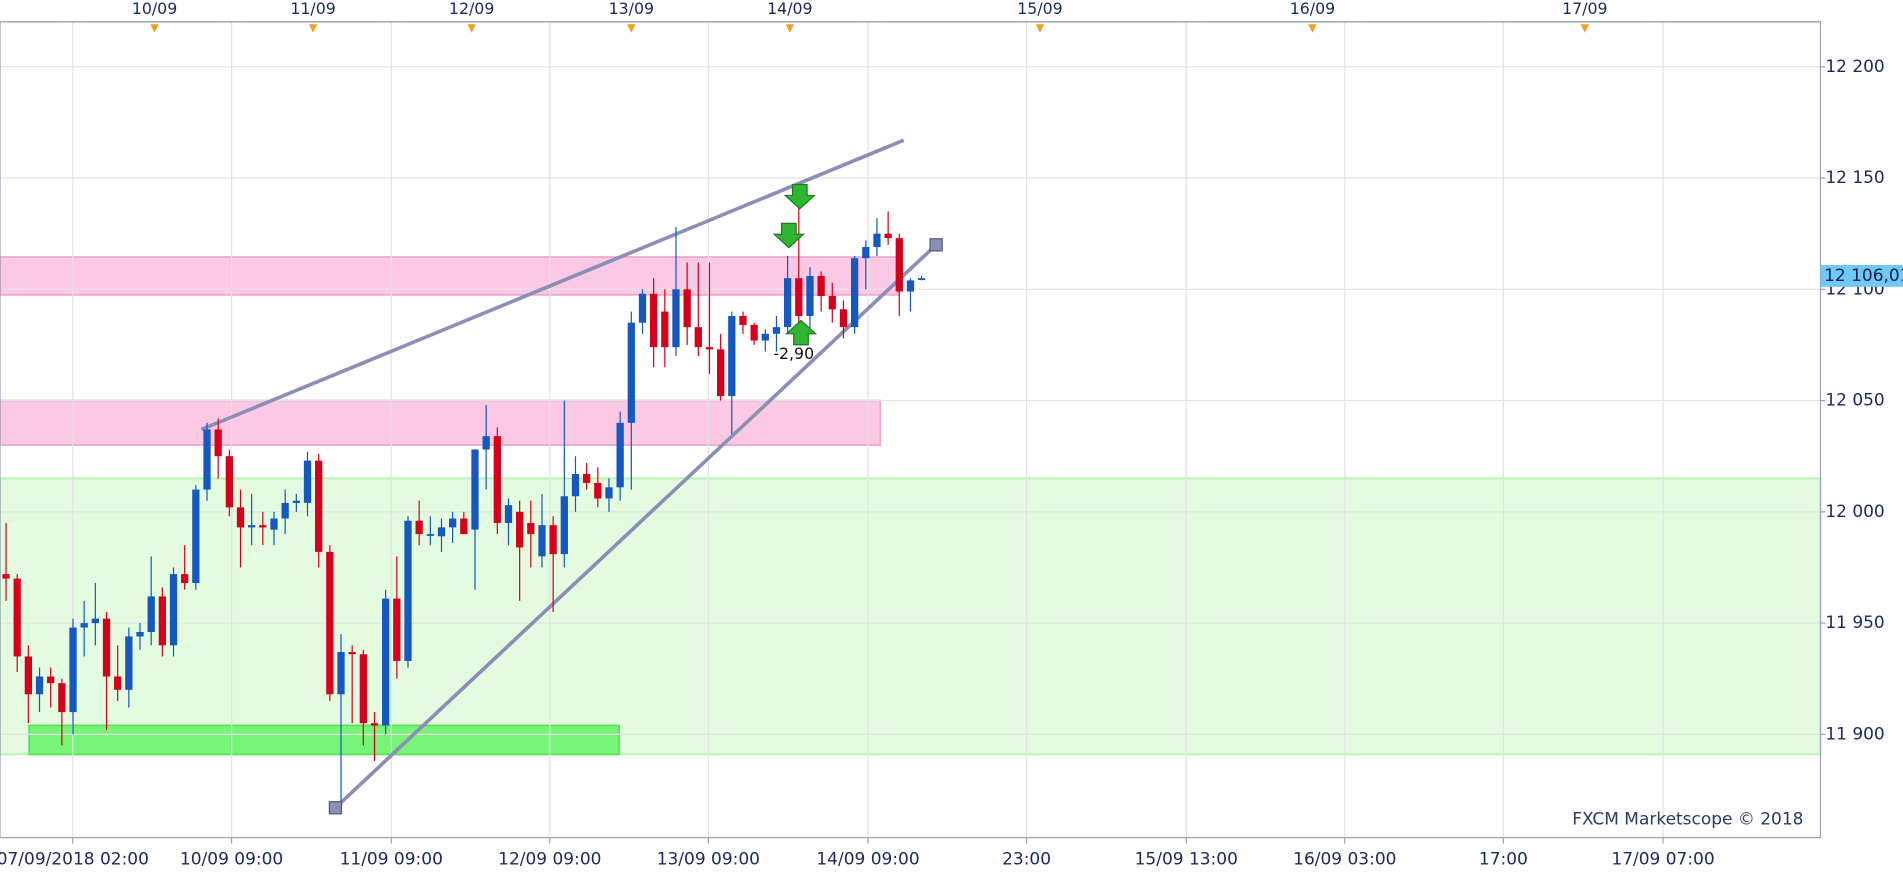  What do you see at coordinates (1186, 859) in the screenshot?
I see `x-tick-label: 15/09 13:00` at bounding box center [1186, 859].